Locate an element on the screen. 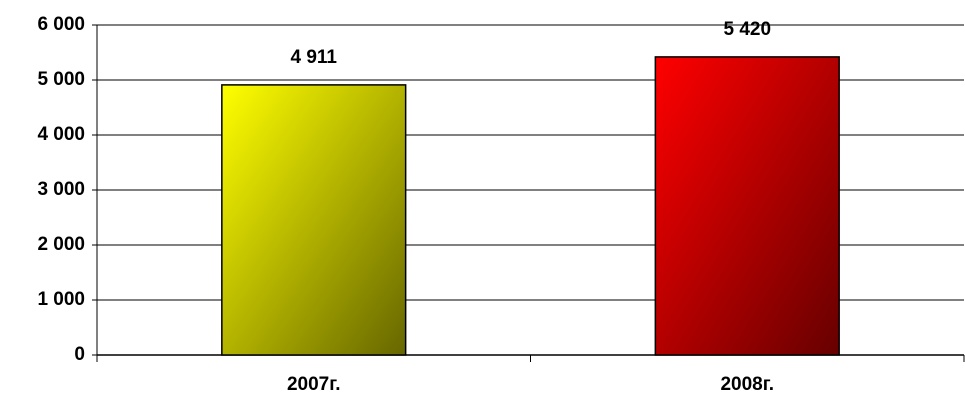 The image size is (965, 408). y-tick-label: 5 000 is located at coordinates (61, 79).